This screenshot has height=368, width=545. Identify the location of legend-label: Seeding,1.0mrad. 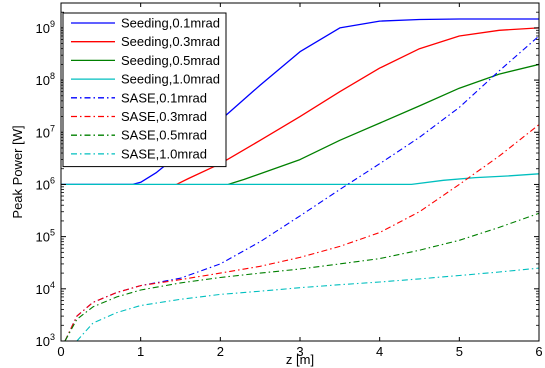
(170, 79).